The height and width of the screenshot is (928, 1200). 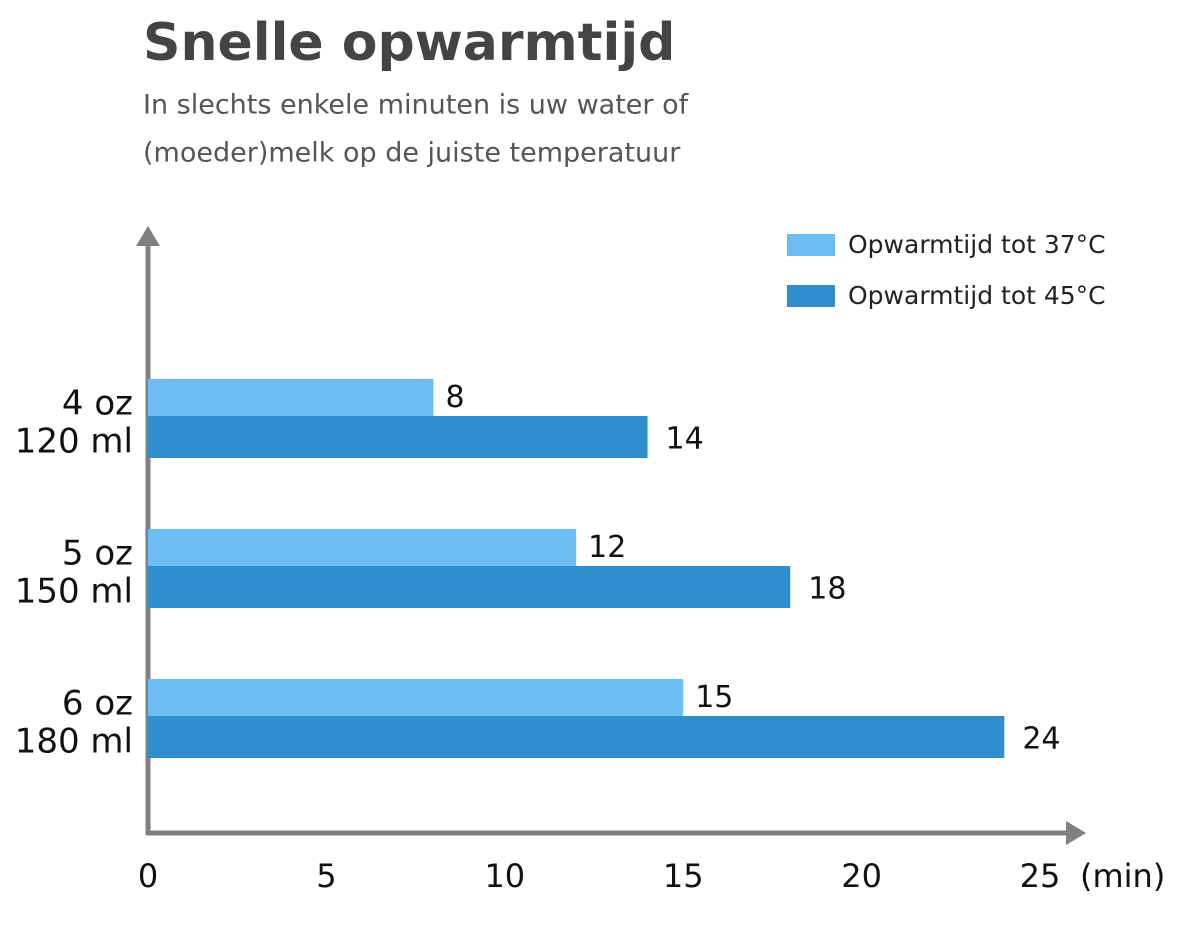 What do you see at coordinates (1040, 876) in the screenshot?
I see `x-tick-label: 25` at bounding box center [1040, 876].